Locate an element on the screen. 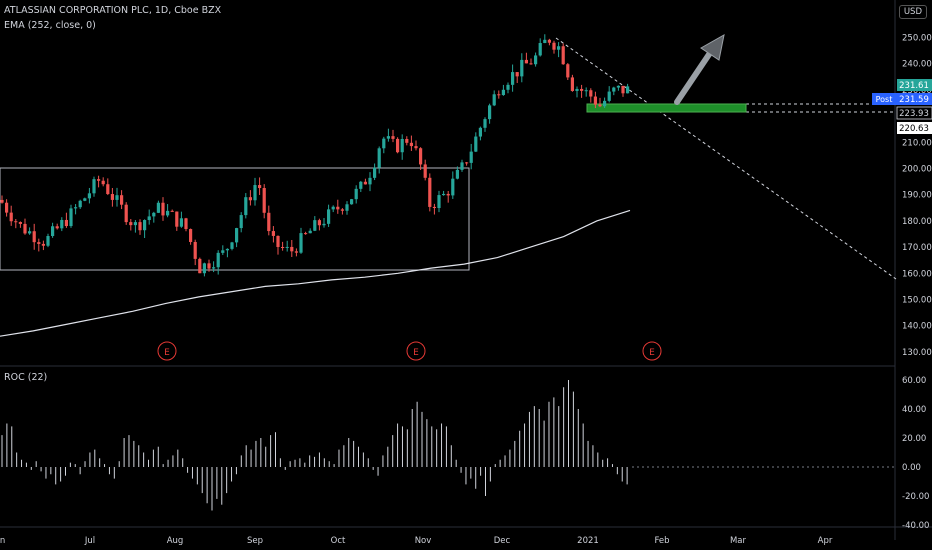  time-tick-label: Feb is located at coordinates (661, 541).